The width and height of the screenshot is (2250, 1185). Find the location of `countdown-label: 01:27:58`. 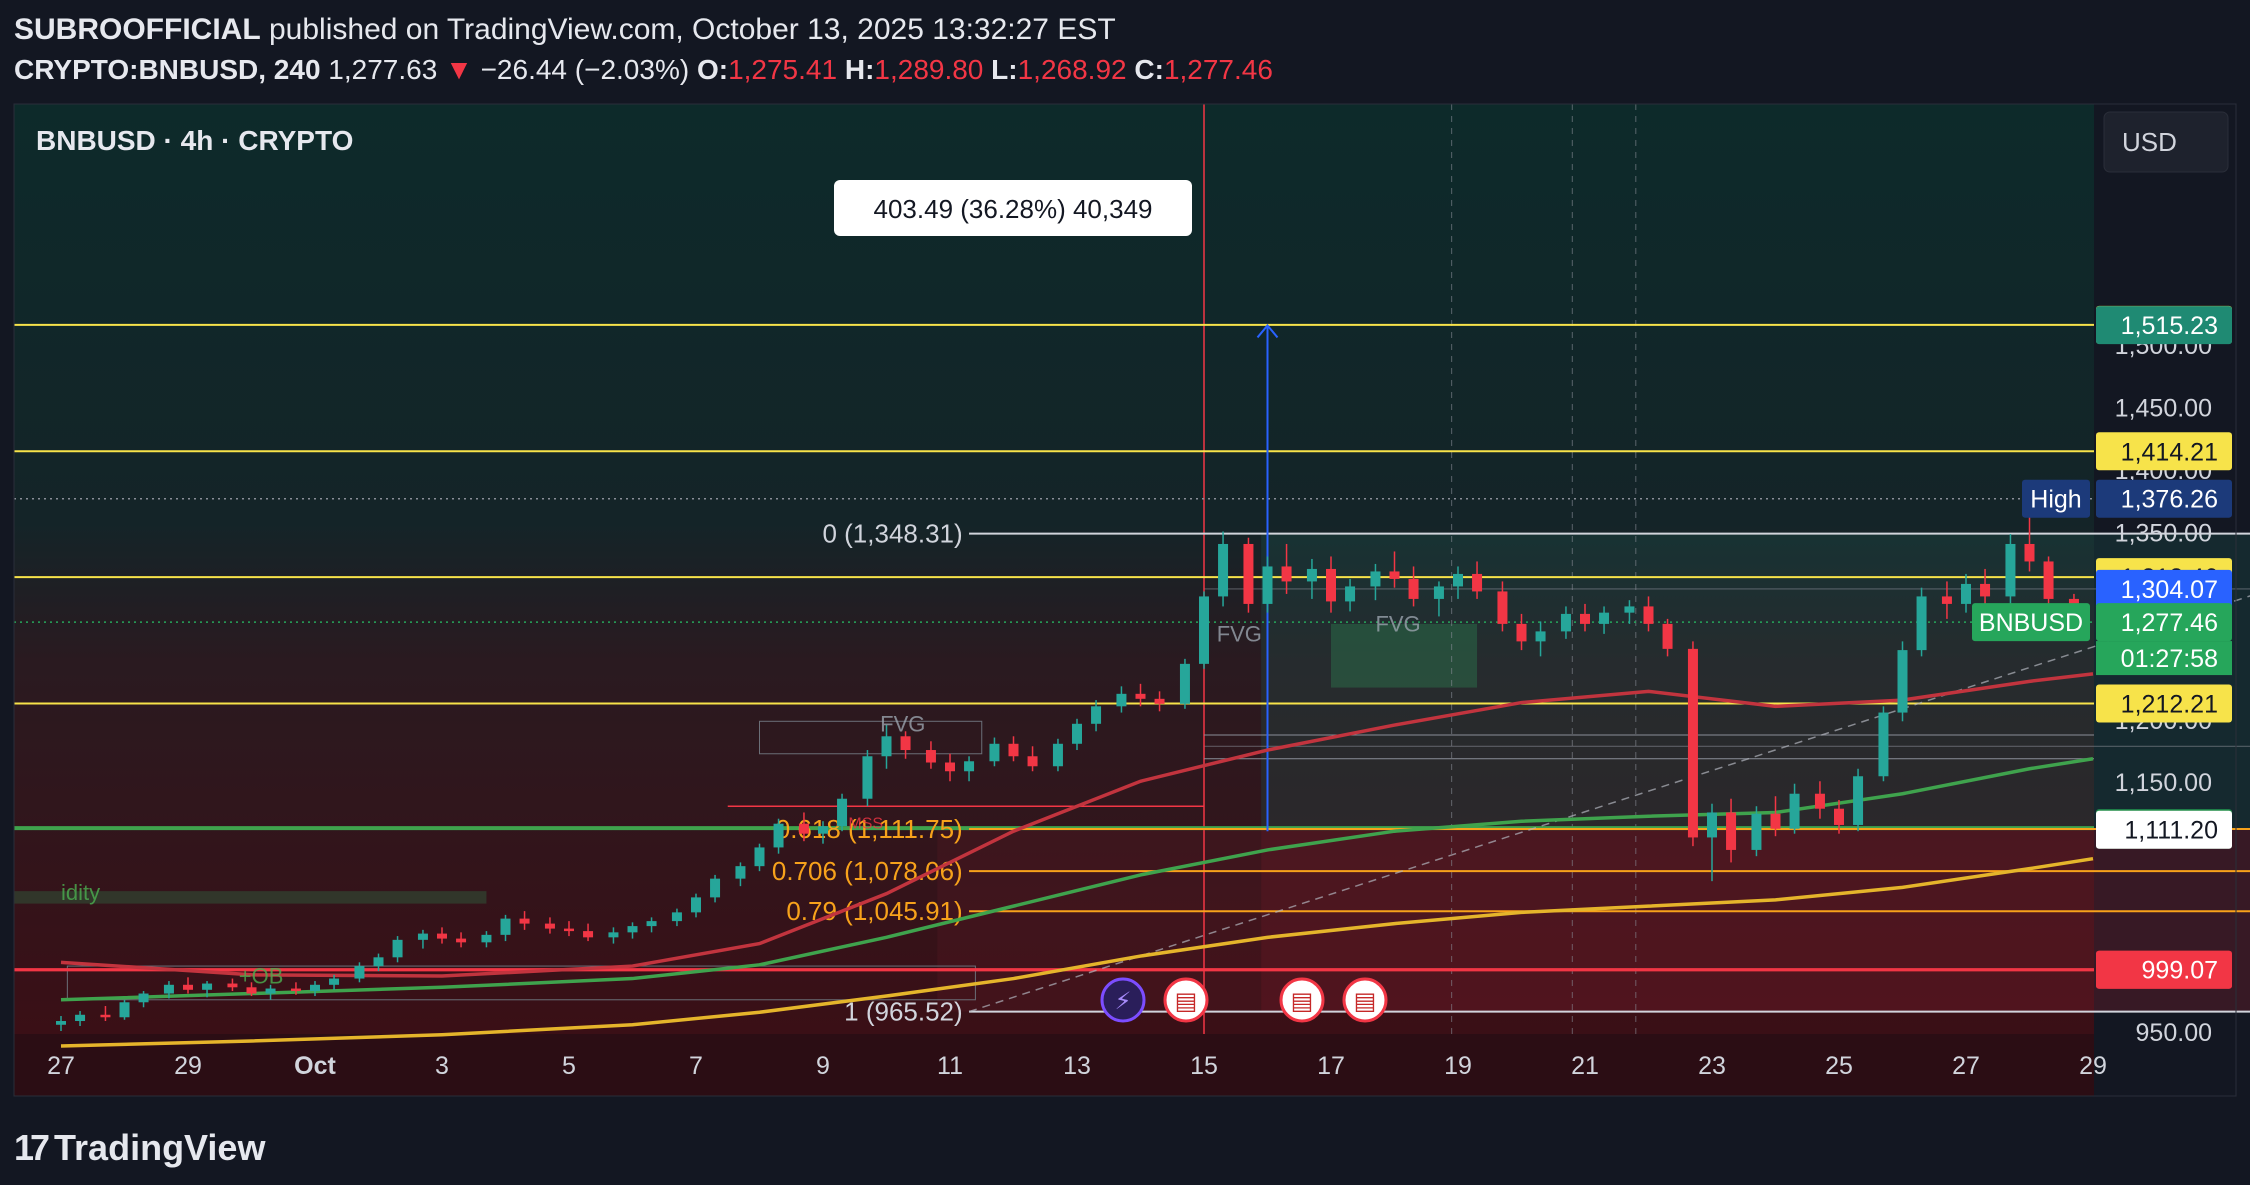

countdown-label: 01:27:58 is located at coordinates (2169, 659).